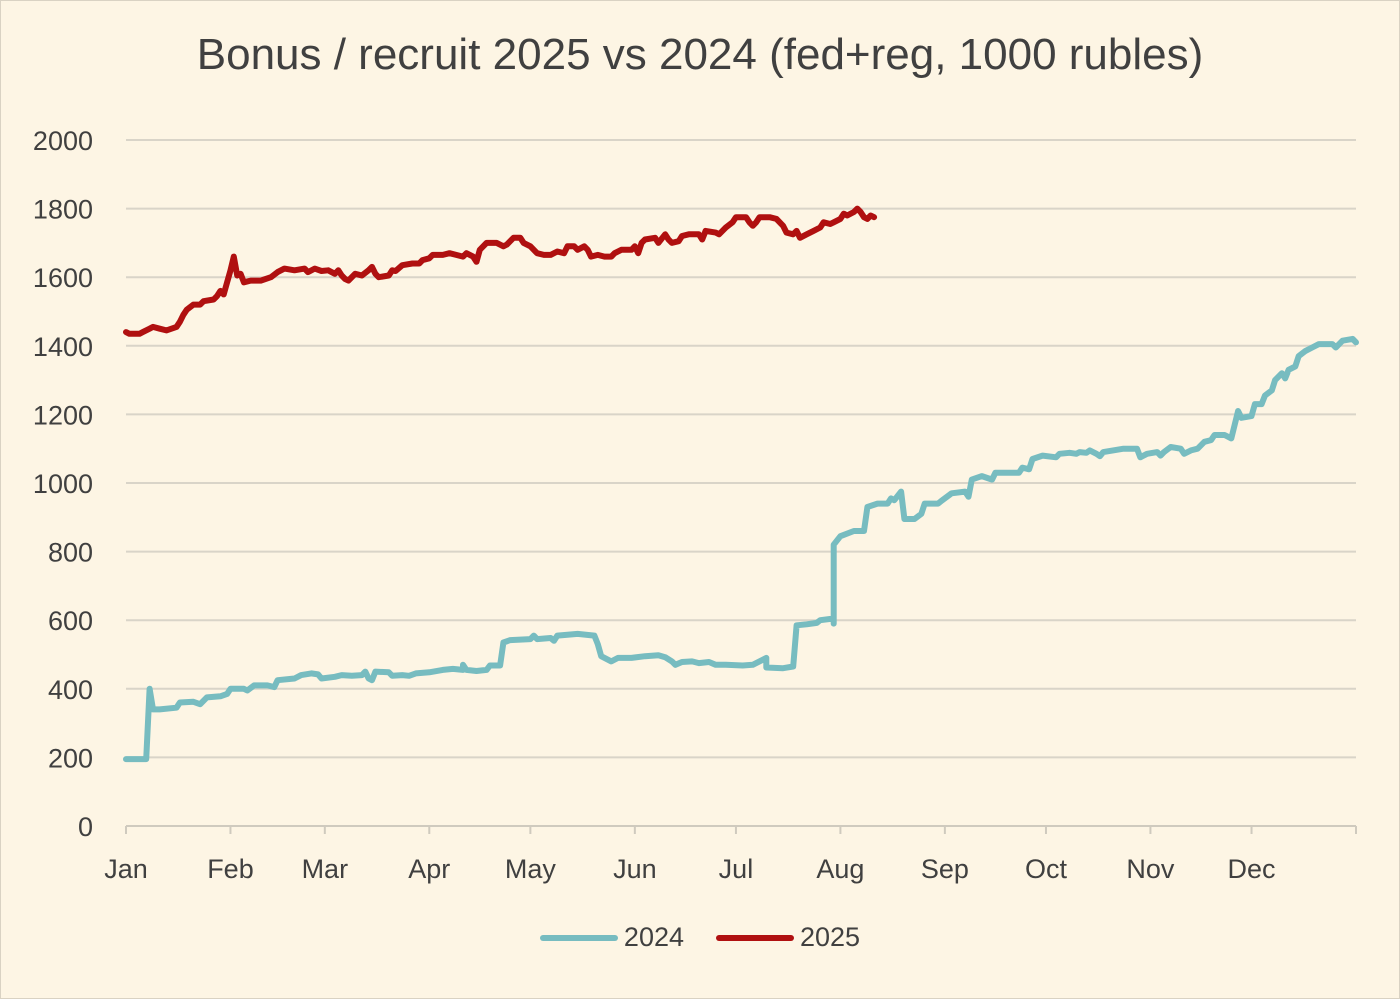 The width and height of the screenshot is (1400, 999). Describe the element at coordinates (70, 758) in the screenshot. I see `y-tick-label: 200` at that location.